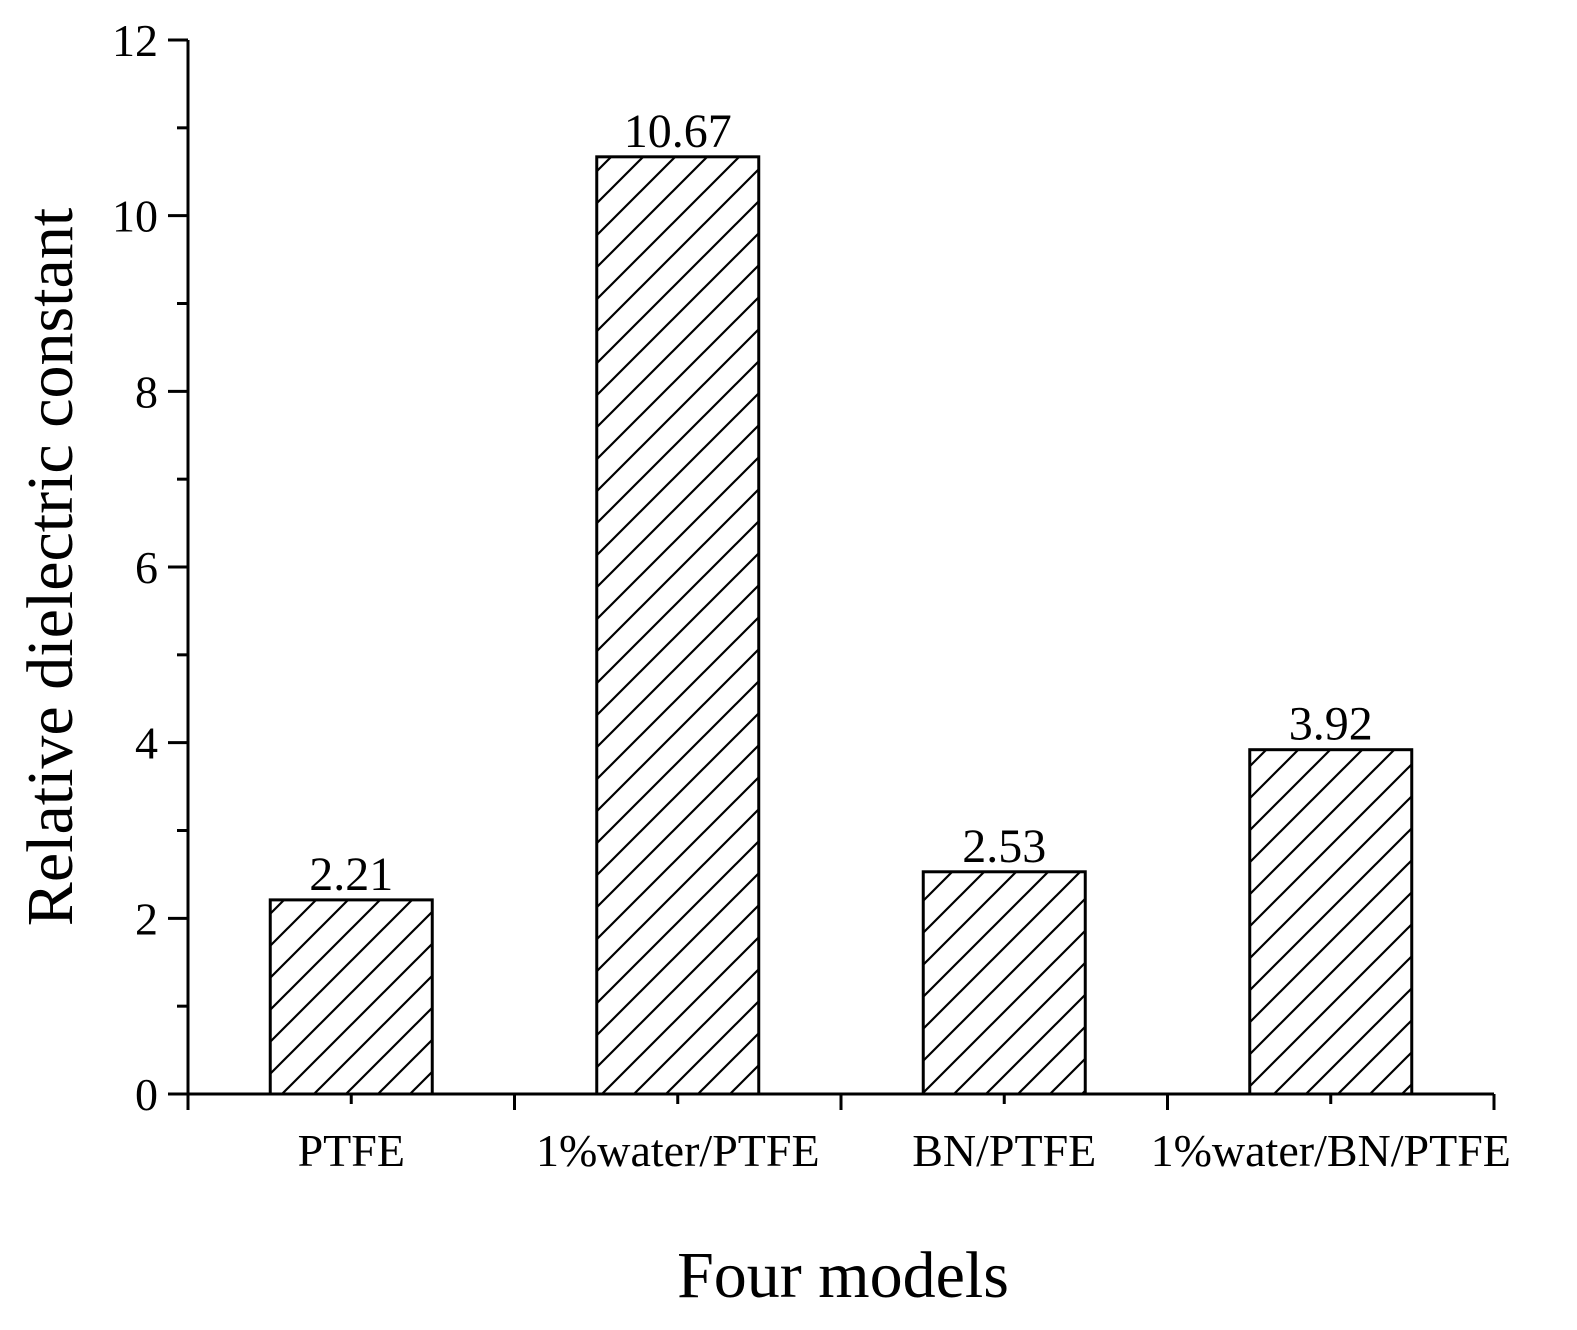 The width and height of the screenshot is (1577, 1330). I want to click on y-tick-label: 12, so click(135, 40).